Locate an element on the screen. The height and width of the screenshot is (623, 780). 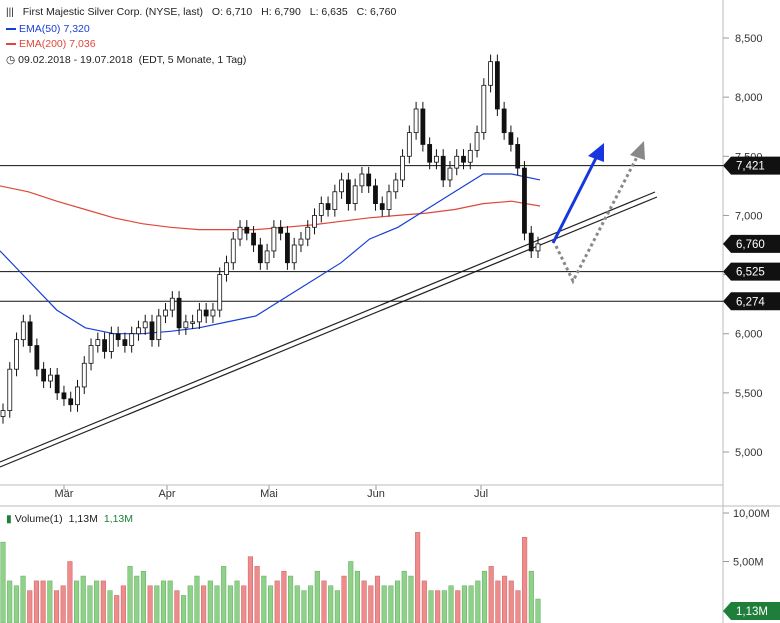
ema50-value: 7,320 is located at coordinates (76, 29).